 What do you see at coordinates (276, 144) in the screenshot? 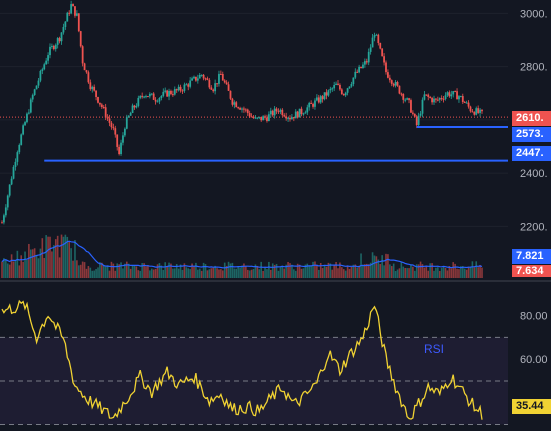
I see `support-lines` at bounding box center [276, 144].